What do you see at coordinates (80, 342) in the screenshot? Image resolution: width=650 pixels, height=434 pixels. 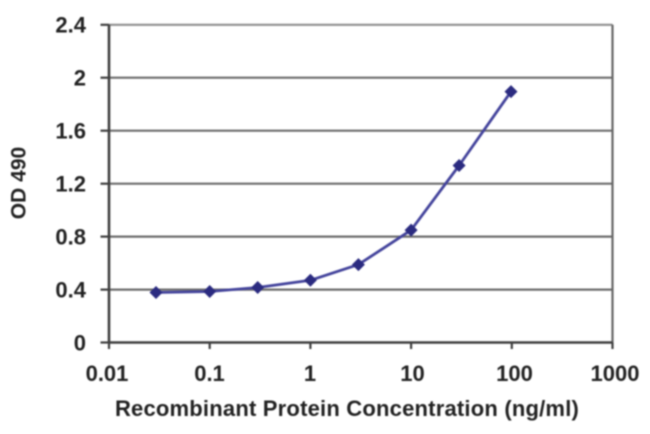 I see `svg-text: 0` at bounding box center [80, 342].